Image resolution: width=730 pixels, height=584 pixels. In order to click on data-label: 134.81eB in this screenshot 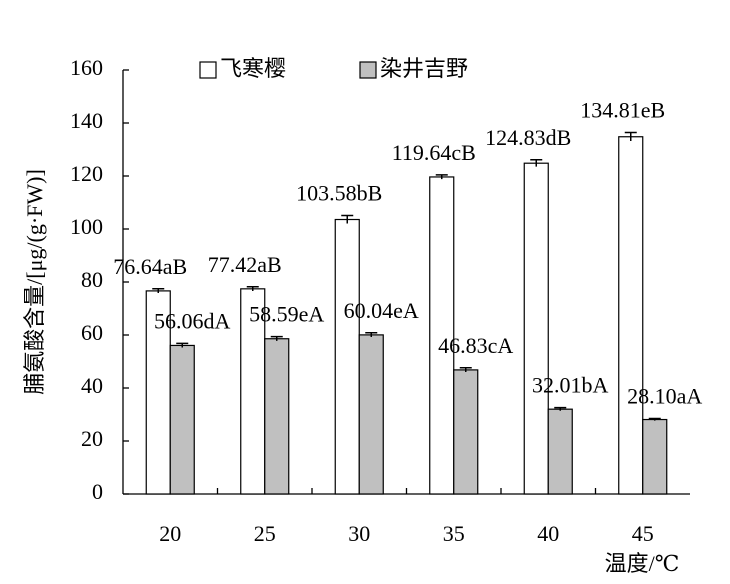, I will do `click(622, 110)`.